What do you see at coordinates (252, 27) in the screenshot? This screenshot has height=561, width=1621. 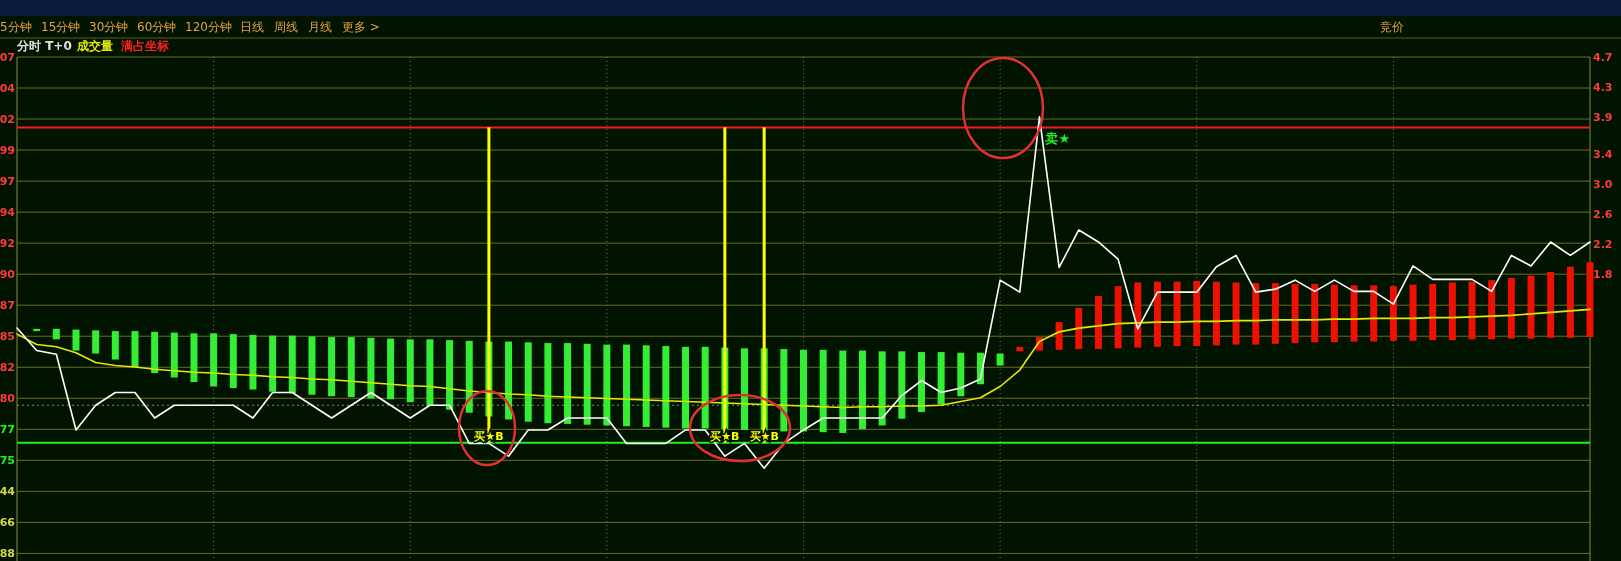 I see `text: 日线` at bounding box center [252, 27].